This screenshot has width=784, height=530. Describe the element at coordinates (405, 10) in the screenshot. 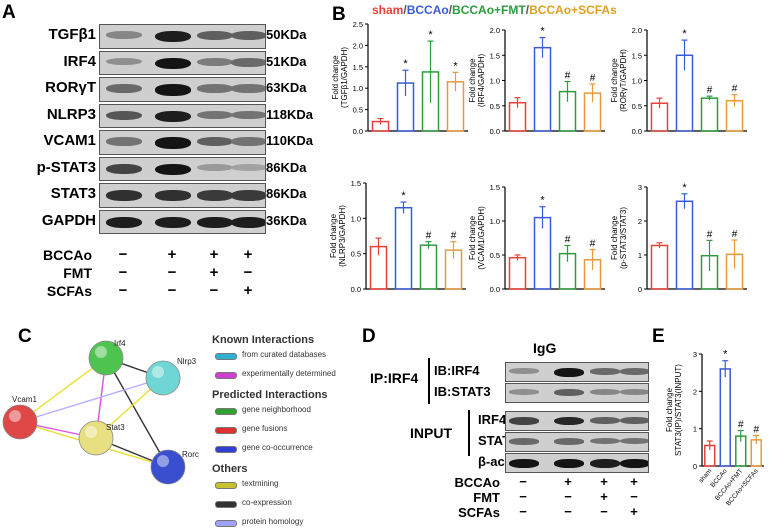

I see `legend-entry: /` at that location.